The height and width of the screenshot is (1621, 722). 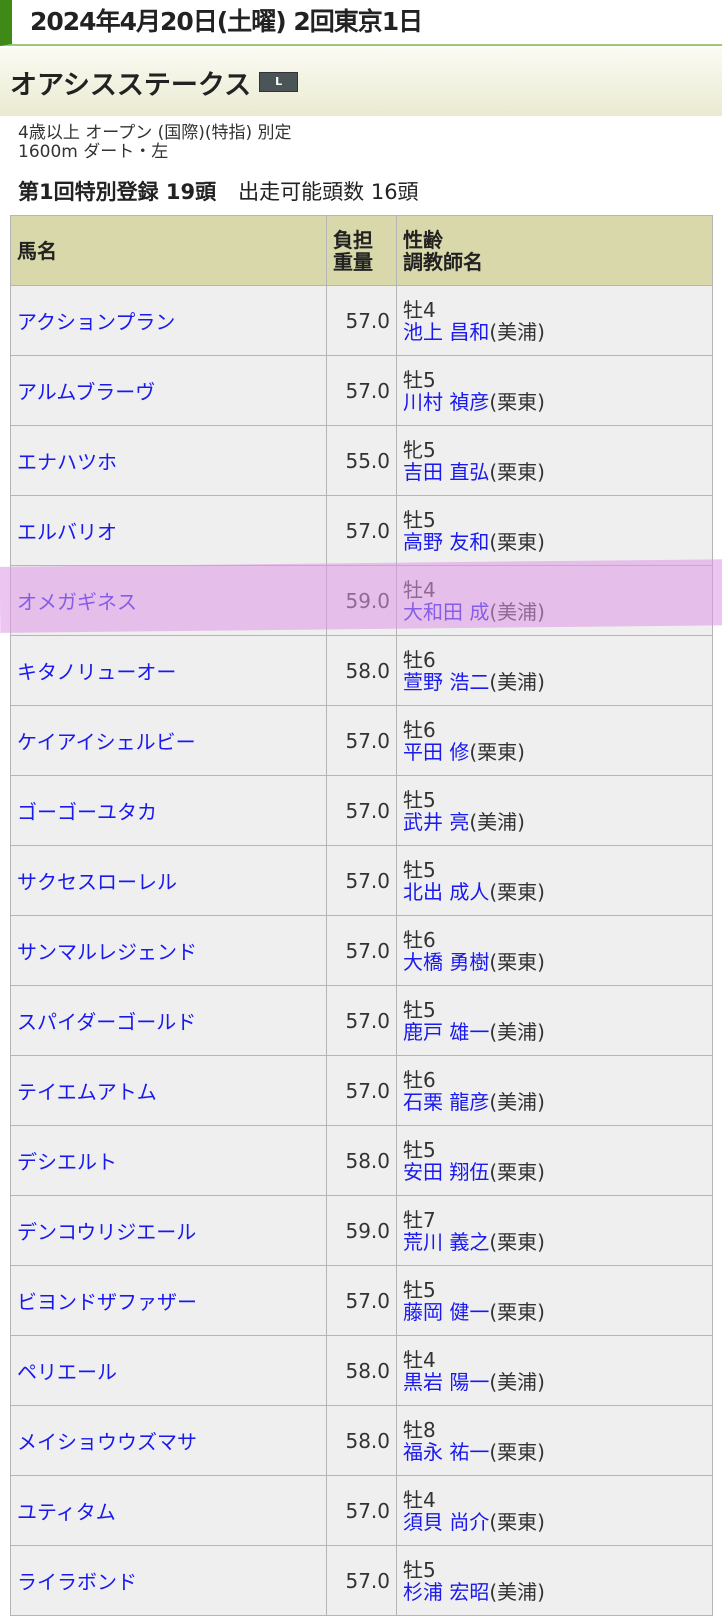 I want to click on horse-name-cell: アクションプラン, so click(x=168, y=320).